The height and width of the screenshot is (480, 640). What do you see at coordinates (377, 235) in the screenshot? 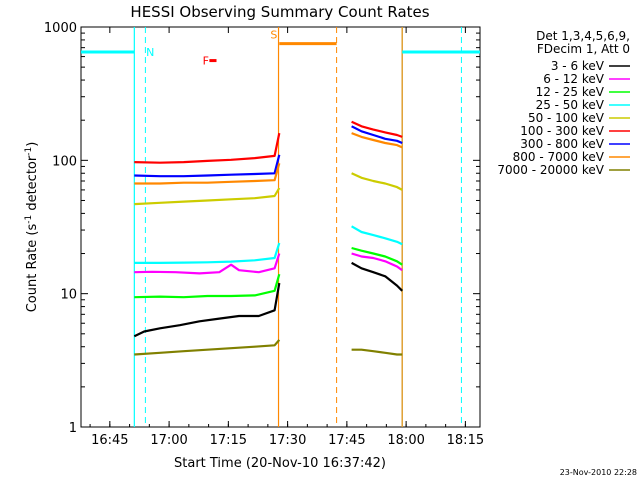
I see `series-line-3-seg2` at bounding box center [377, 235].